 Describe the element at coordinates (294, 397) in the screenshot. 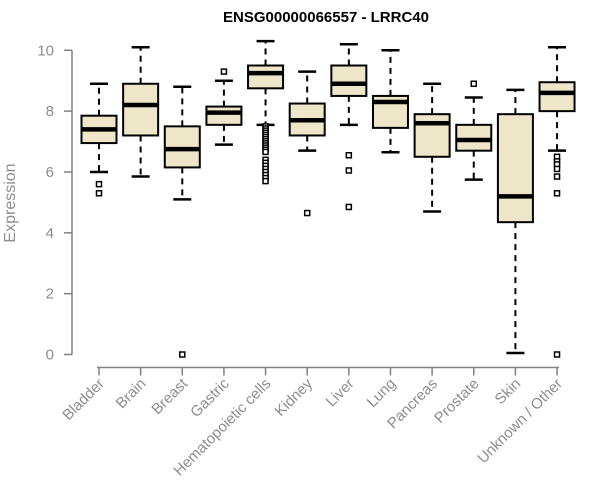

I see `x-category-label-kidney: Kidney` at that location.